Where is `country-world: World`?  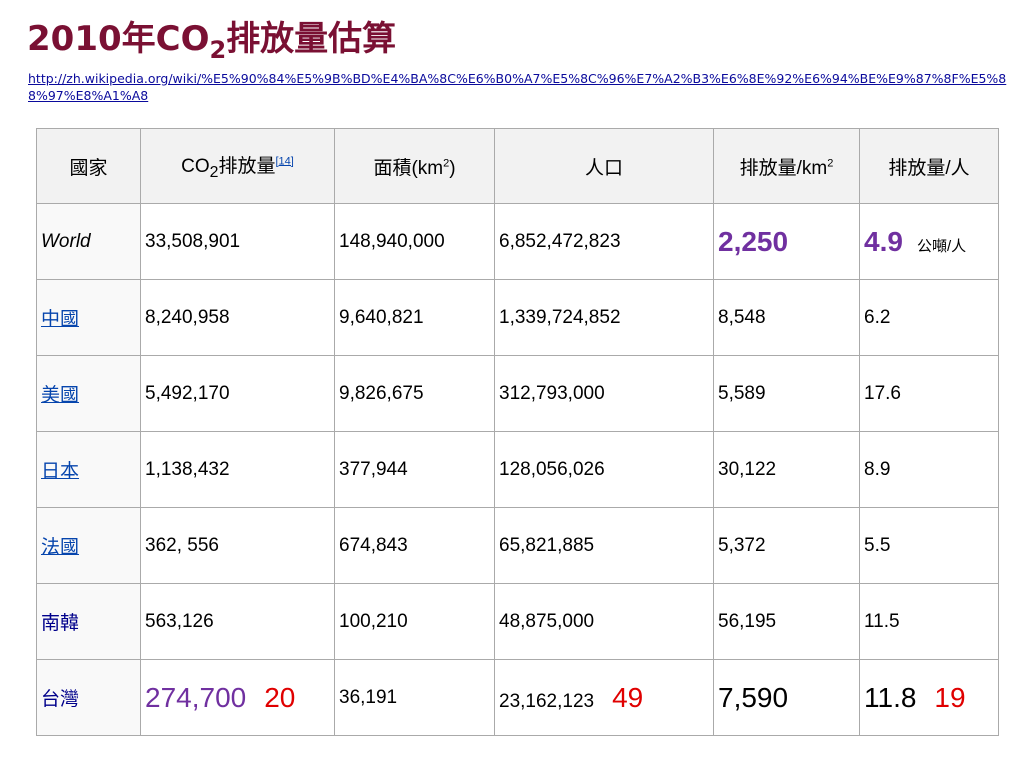
country-world: World is located at coordinates (88, 241).